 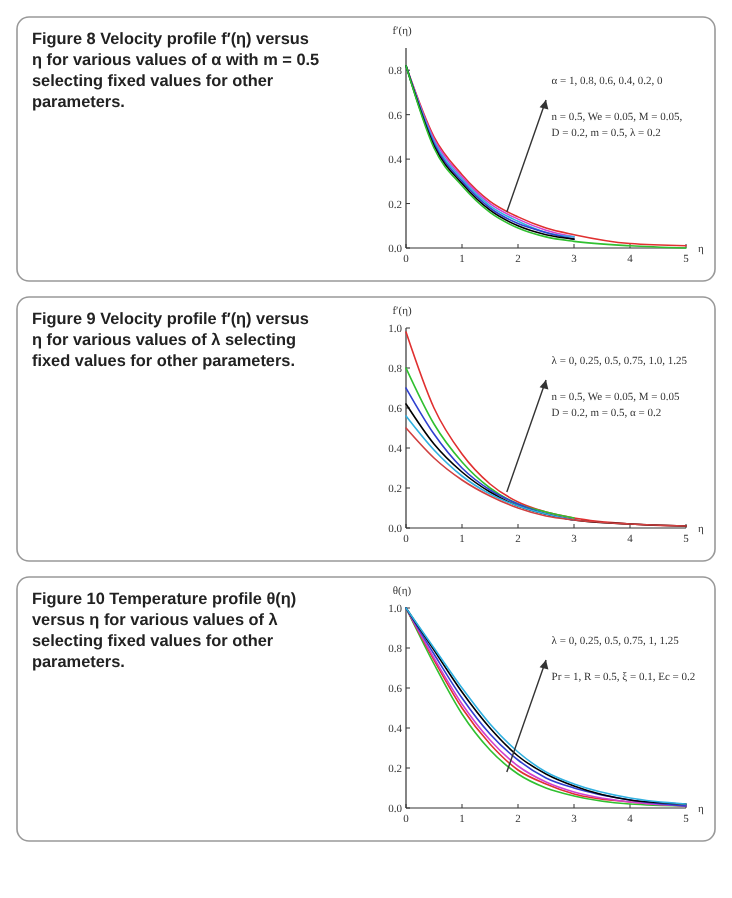 I want to click on text: Figure 8 Velocity profile f′(η) versus η for various values of α with m = 0.5 selecting fixed values for other parameters., so click(x=176, y=70).